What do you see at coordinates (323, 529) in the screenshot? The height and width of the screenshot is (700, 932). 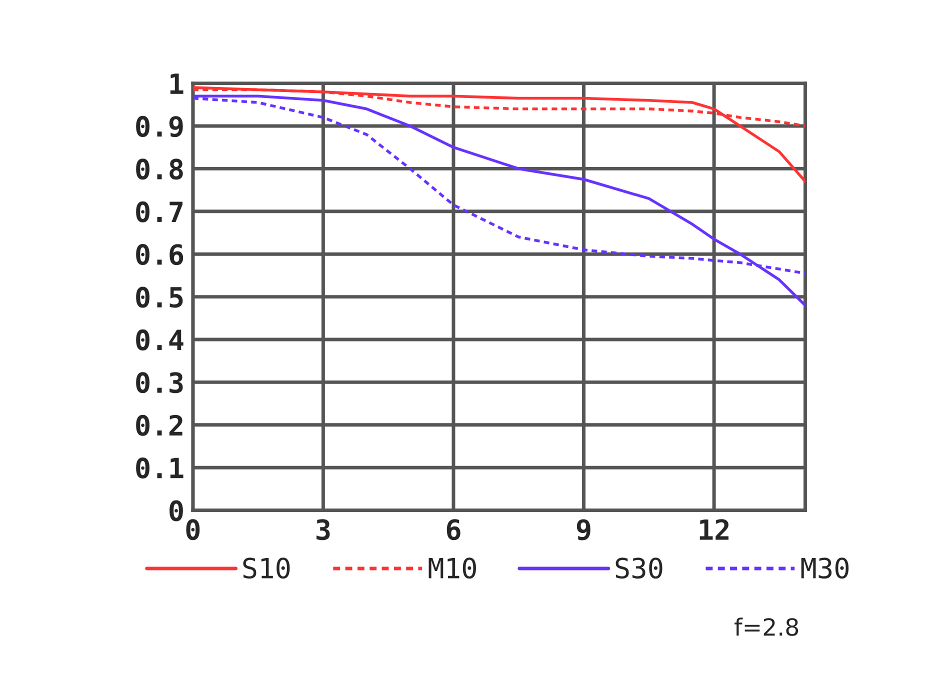 I see `x-tick-label: 3` at bounding box center [323, 529].